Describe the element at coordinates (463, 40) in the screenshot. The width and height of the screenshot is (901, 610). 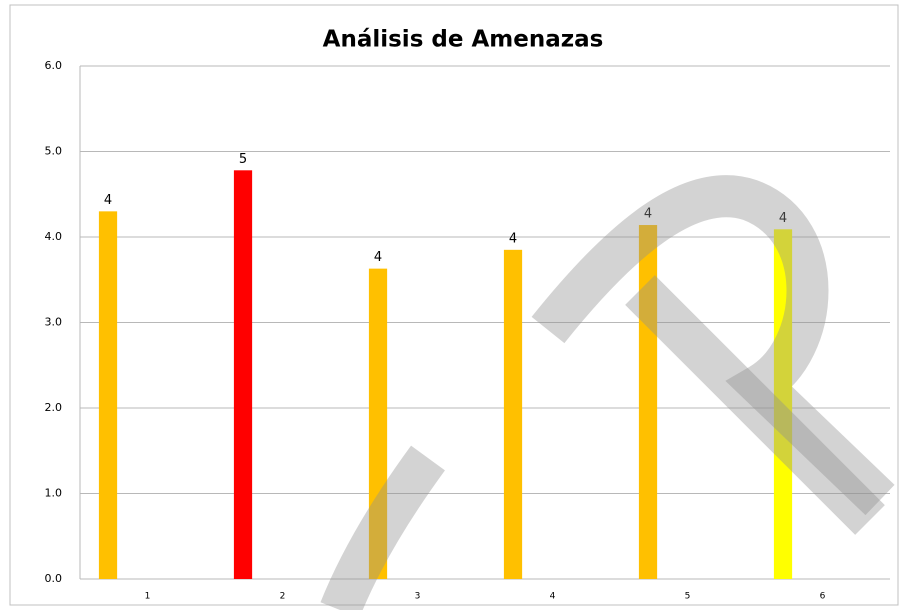
I see `chart-title: Análisis de Amenazas` at that location.